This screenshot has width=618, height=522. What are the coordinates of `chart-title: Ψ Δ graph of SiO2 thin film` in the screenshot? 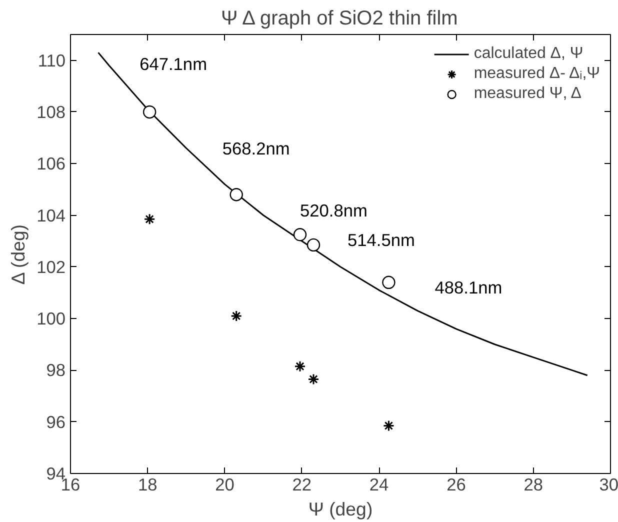 It's located at (339, 19).